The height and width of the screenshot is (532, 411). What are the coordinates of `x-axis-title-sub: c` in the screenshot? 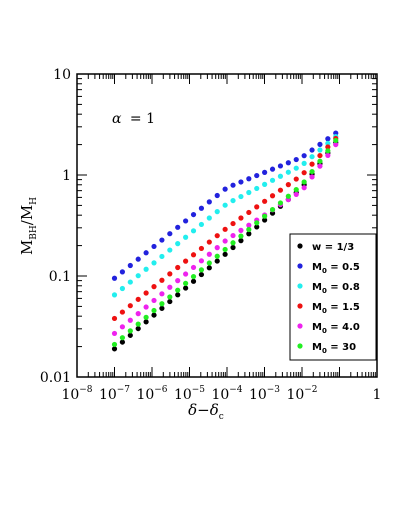 It's located at (221, 417).